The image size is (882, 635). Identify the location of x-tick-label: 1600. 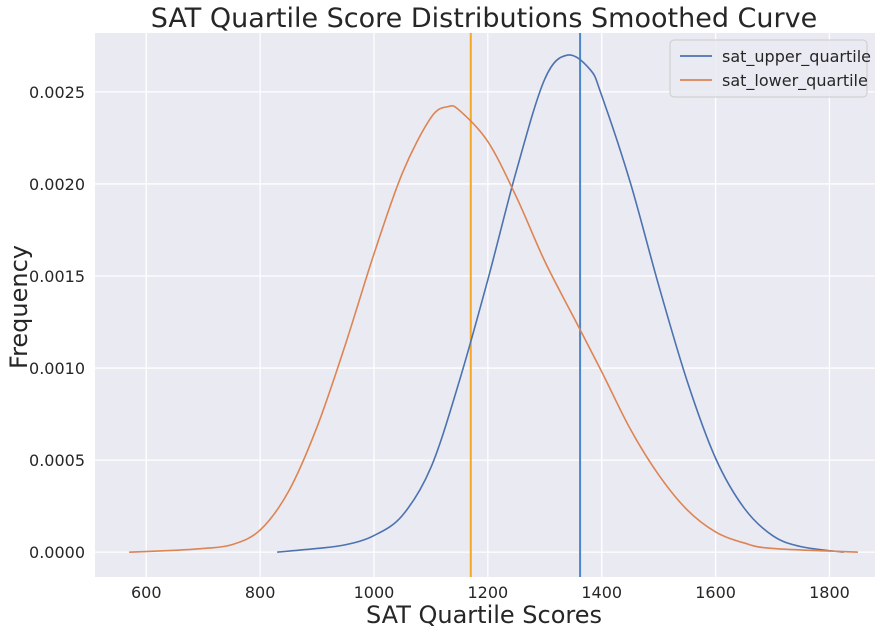
(715, 592).